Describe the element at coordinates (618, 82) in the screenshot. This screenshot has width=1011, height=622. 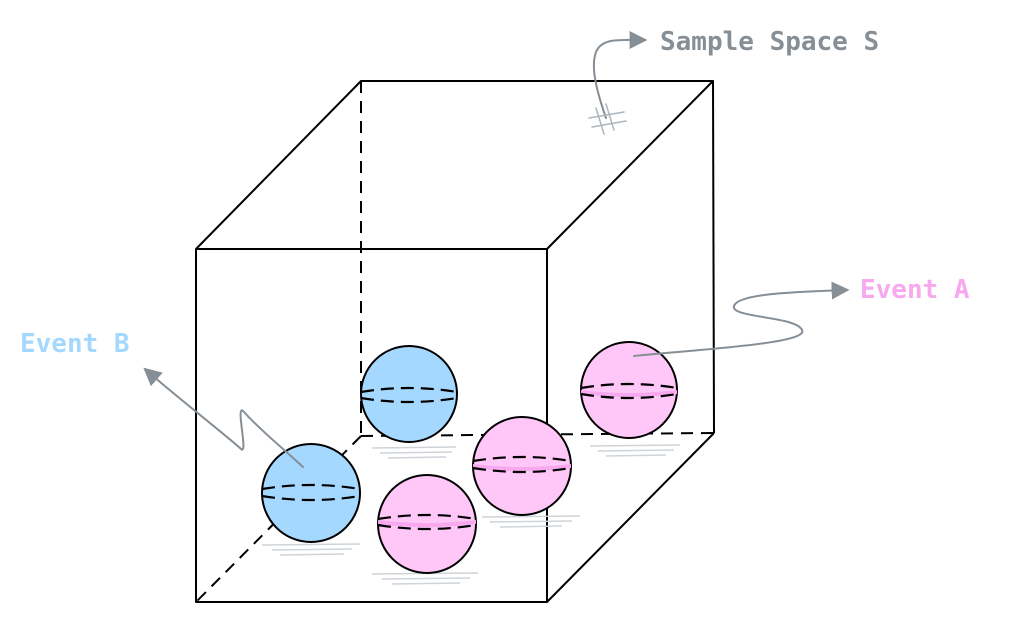
I see `sample-space-arrow` at that location.